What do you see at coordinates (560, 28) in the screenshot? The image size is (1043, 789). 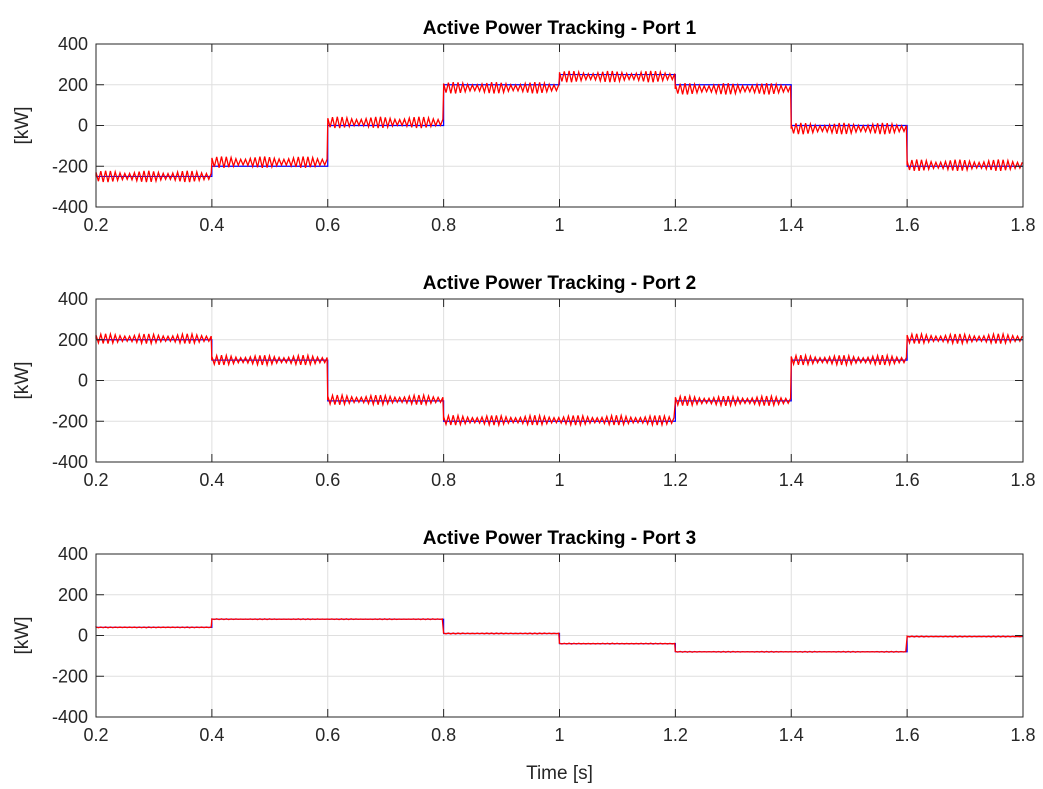 I see `chart-title: Active Power Tracking - Port 1` at bounding box center [560, 28].